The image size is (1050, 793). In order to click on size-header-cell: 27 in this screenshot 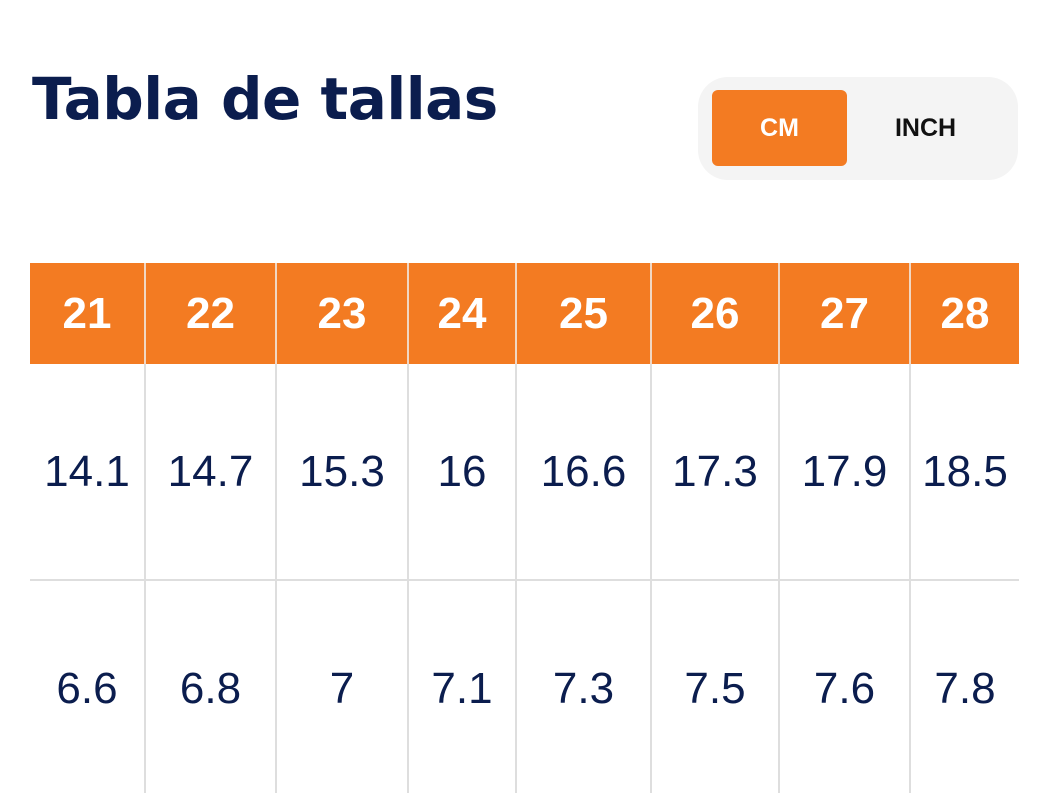, I will do `click(844, 313)`.